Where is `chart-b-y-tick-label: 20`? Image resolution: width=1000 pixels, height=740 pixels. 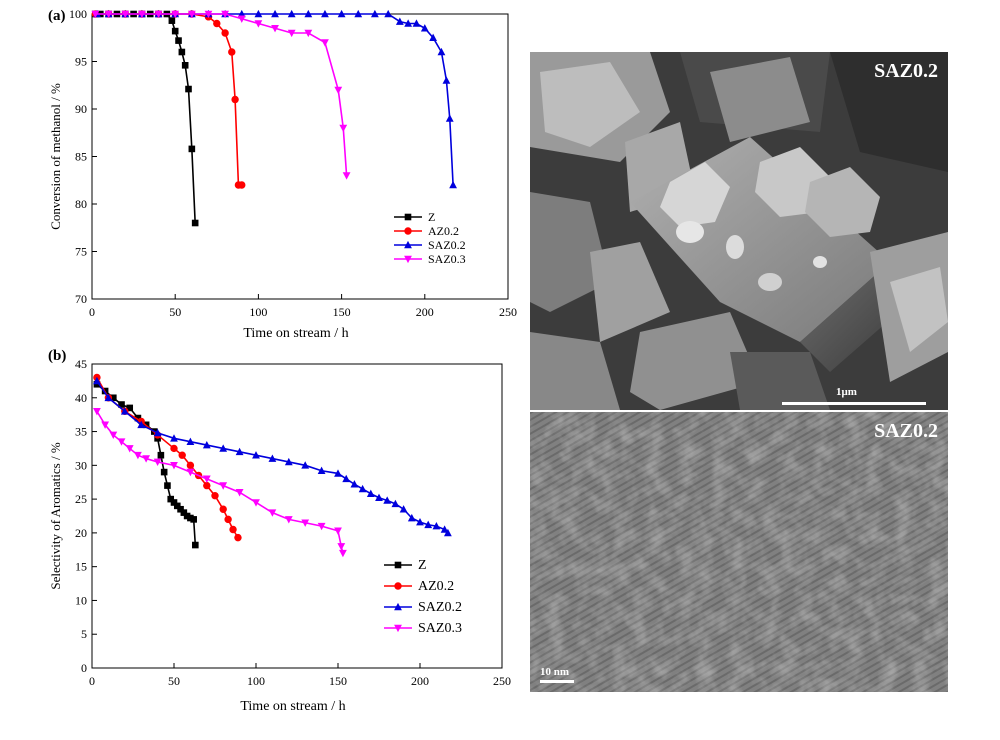 chart-b-y-tick-label: 20 is located at coordinates (81, 533).